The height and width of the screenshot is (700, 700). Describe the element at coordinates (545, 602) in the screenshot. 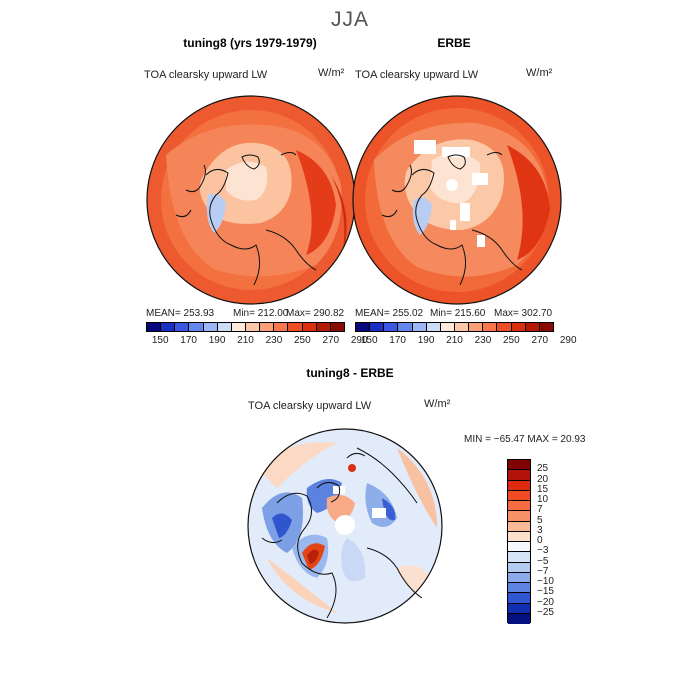

I see `diff-colorbar-label: −20` at that location.